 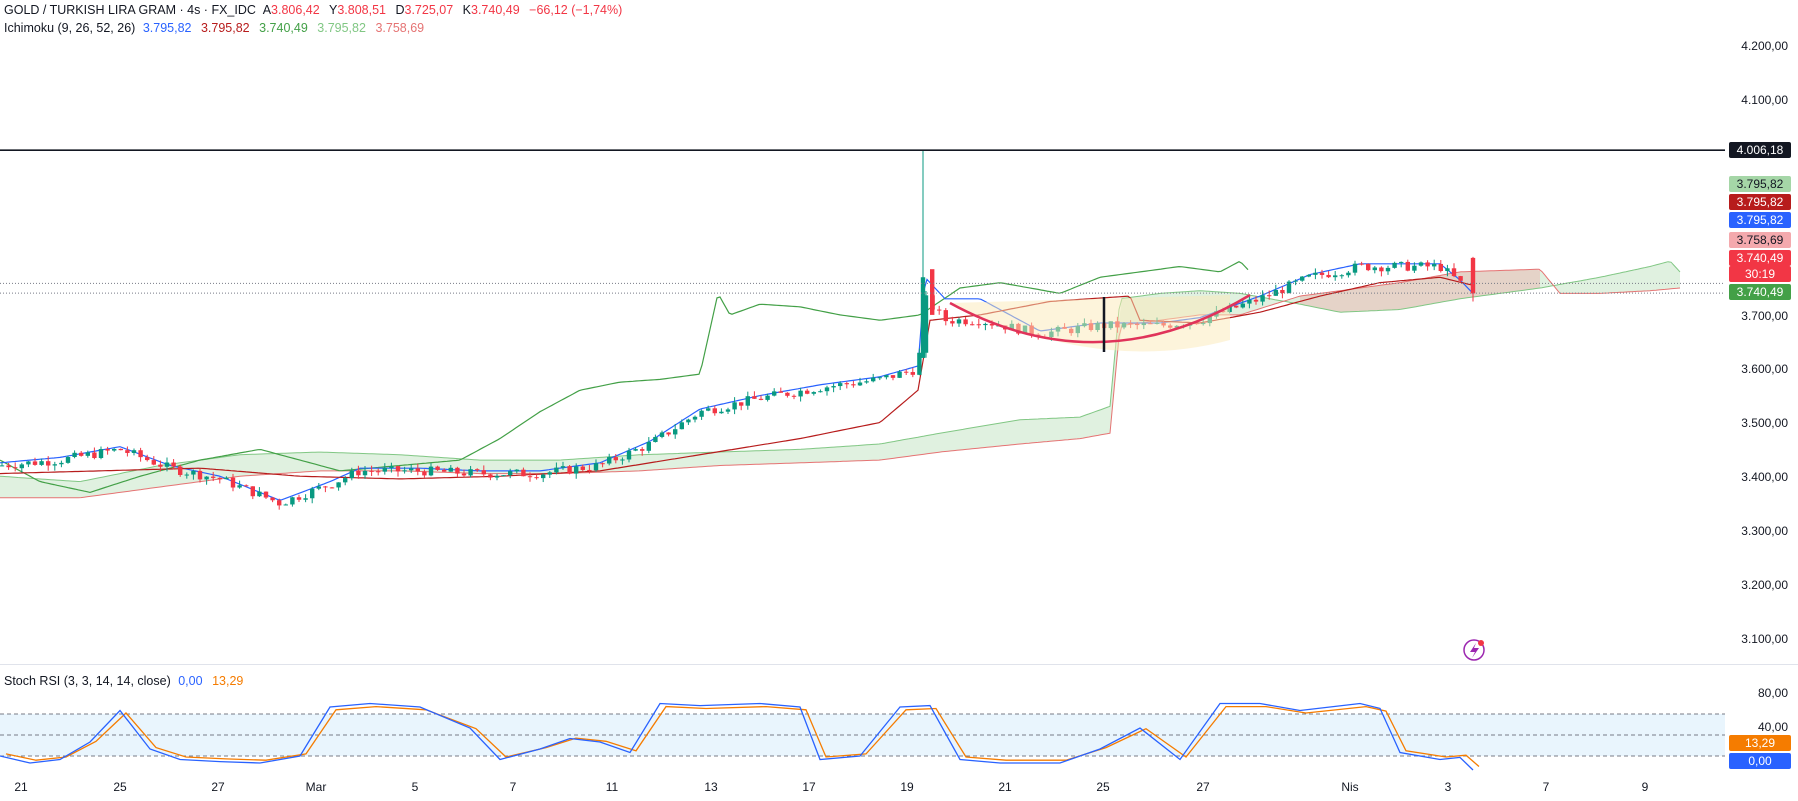 What do you see at coordinates (1764, 46) in the screenshot?
I see `price-tick: 4.200,00` at bounding box center [1764, 46].